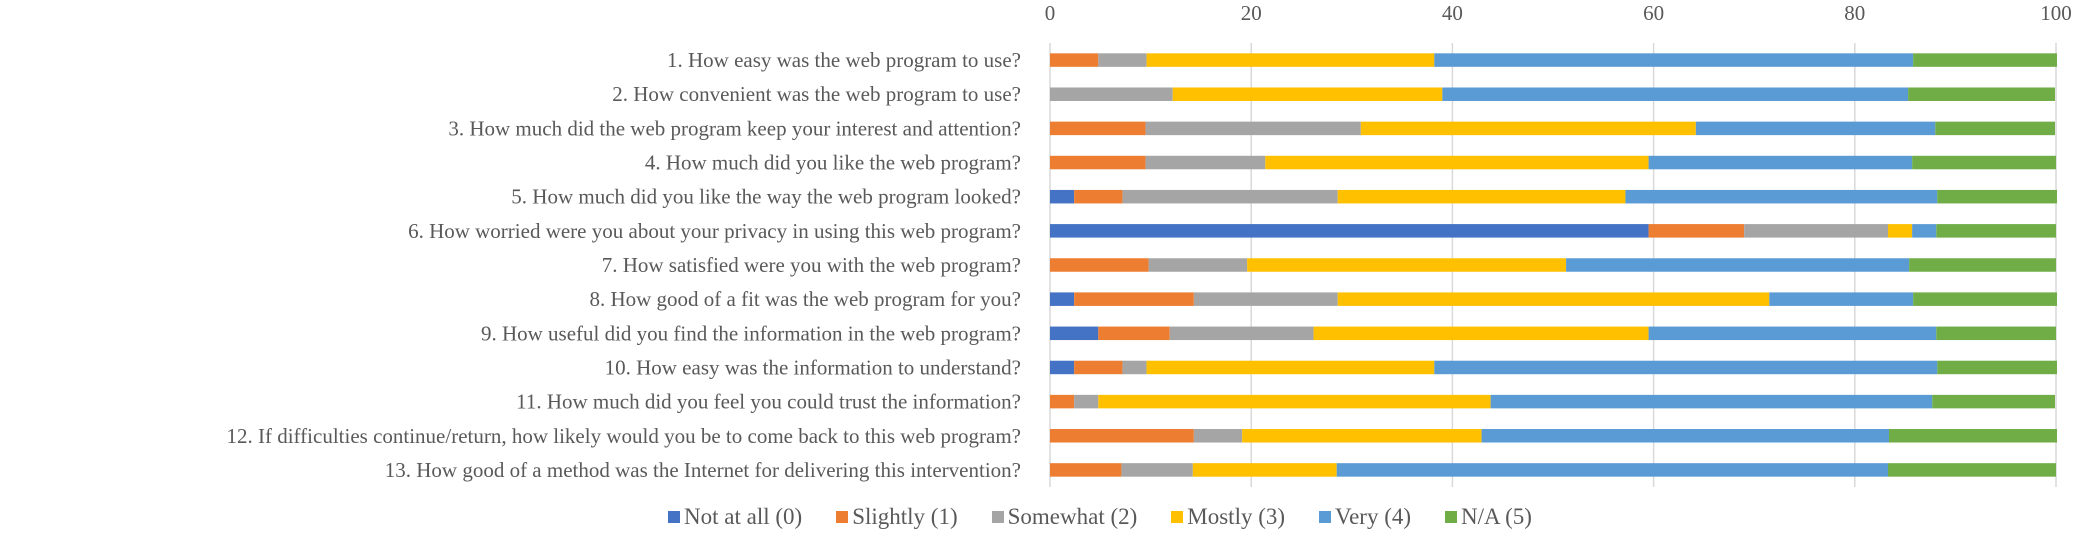 Image resolution: width=2075 pixels, height=534 pixels. What do you see at coordinates (1072, 516) in the screenshot?
I see `legend-label: Somewhat (2)` at bounding box center [1072, 516].